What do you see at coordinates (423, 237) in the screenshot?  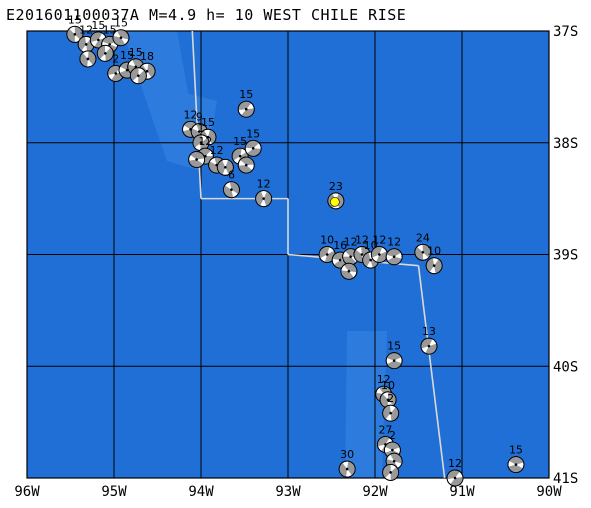 I see `depth-label: 24` at bounding box center [423, 237].